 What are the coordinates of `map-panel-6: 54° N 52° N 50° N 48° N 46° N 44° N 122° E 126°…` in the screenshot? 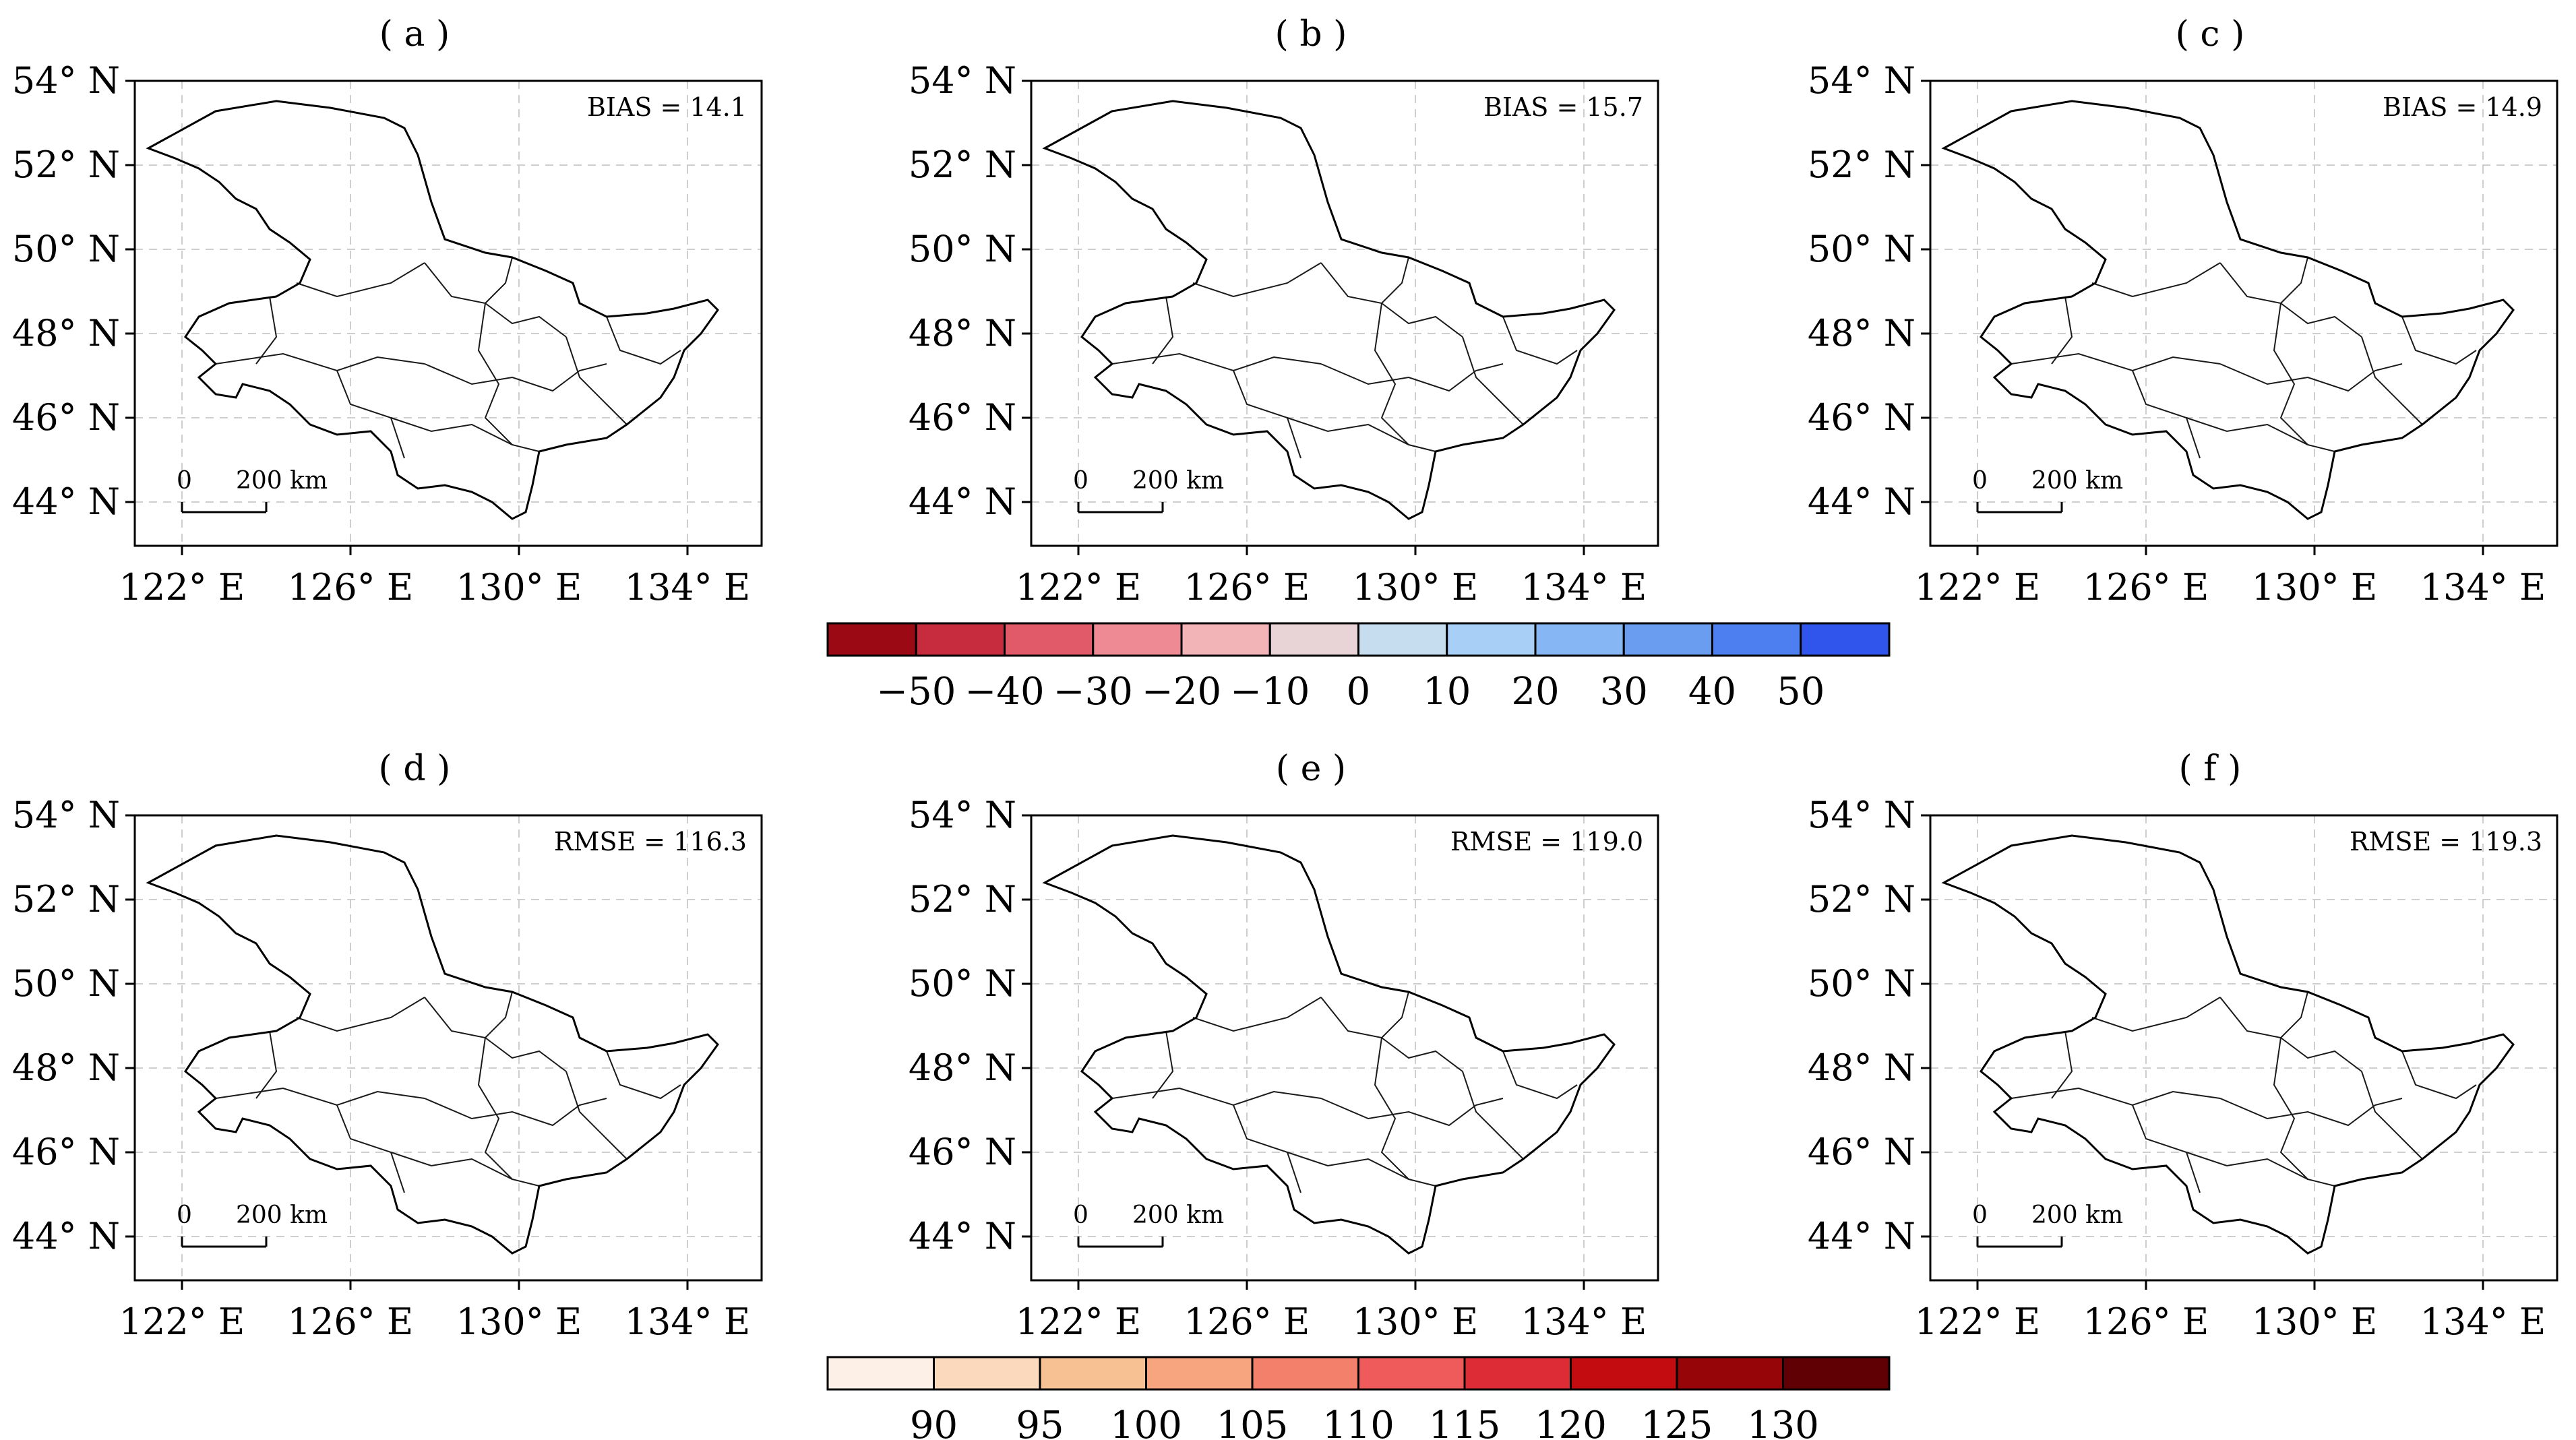 It's located at (2183, 1046).